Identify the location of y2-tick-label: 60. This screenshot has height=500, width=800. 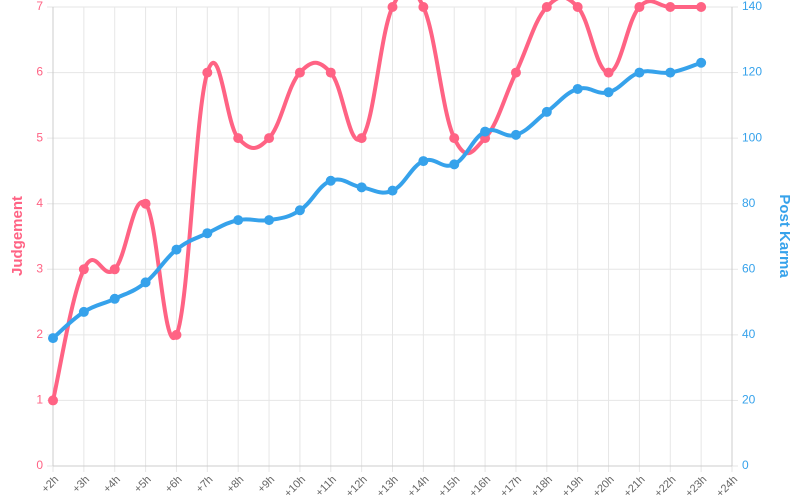
(749, 268).